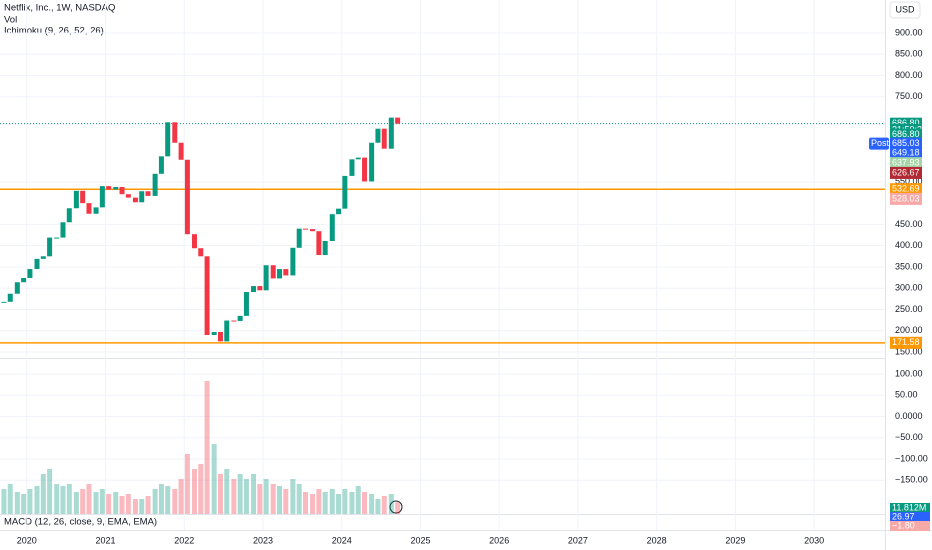 The width and height of the screenshot is (932, 550). I want to click on macd-label-box, so click(910, 517).